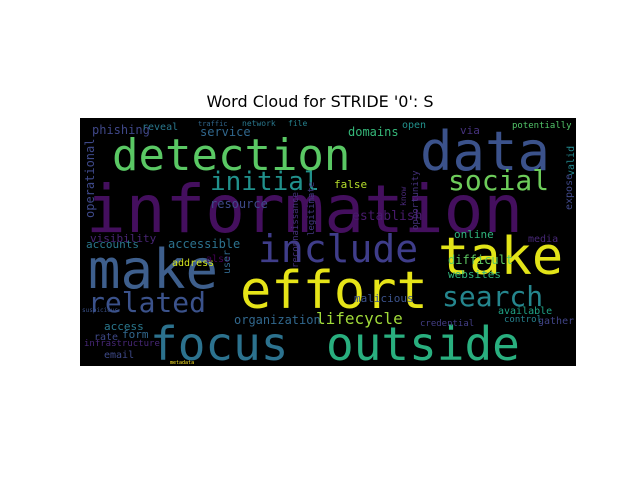  Describe the element at coordinates (304, 209) in the screenshot. I see `word-information: information` at that location.